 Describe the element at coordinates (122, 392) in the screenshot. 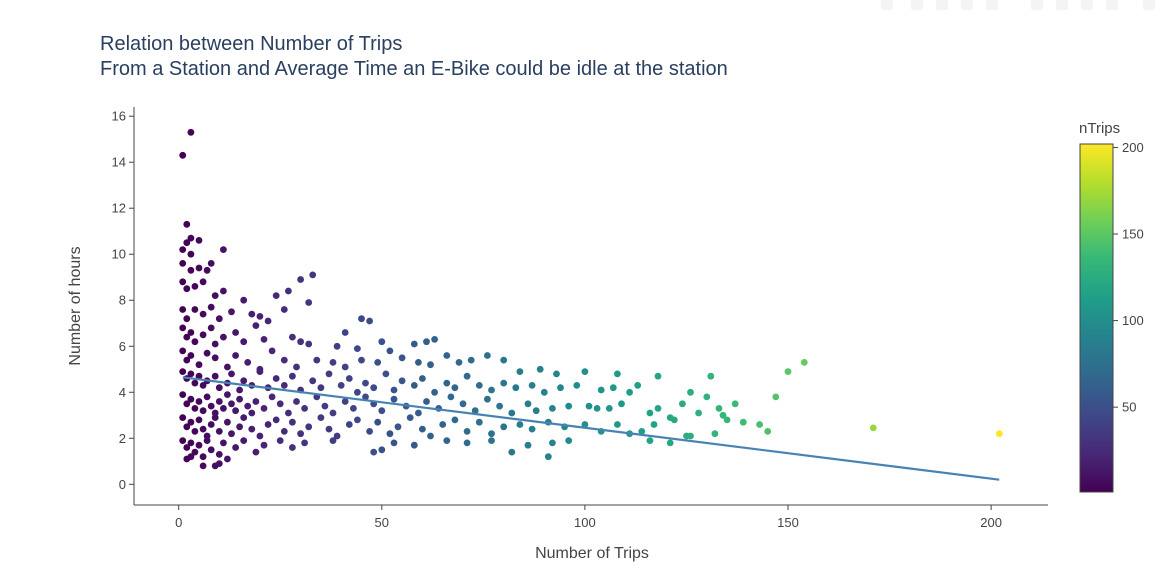

I see `y-tick-label: 4` at that location.